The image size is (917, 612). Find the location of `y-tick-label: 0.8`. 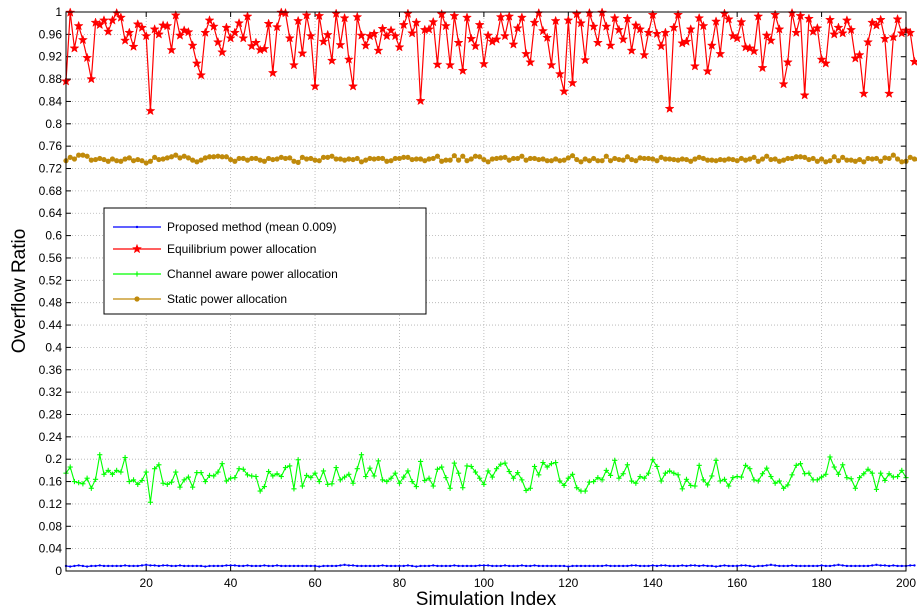

y-tick-label: 0.8 is located at coordinates (53, 124).